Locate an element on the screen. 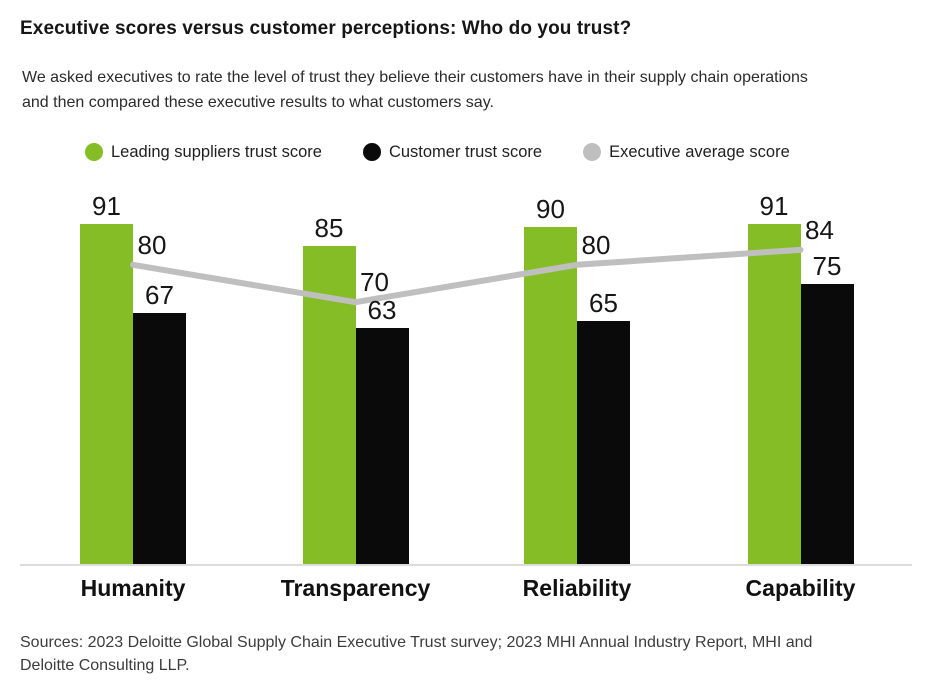 The image size is (932, 694). green-dot-icon is located at coordinates (94, 152).